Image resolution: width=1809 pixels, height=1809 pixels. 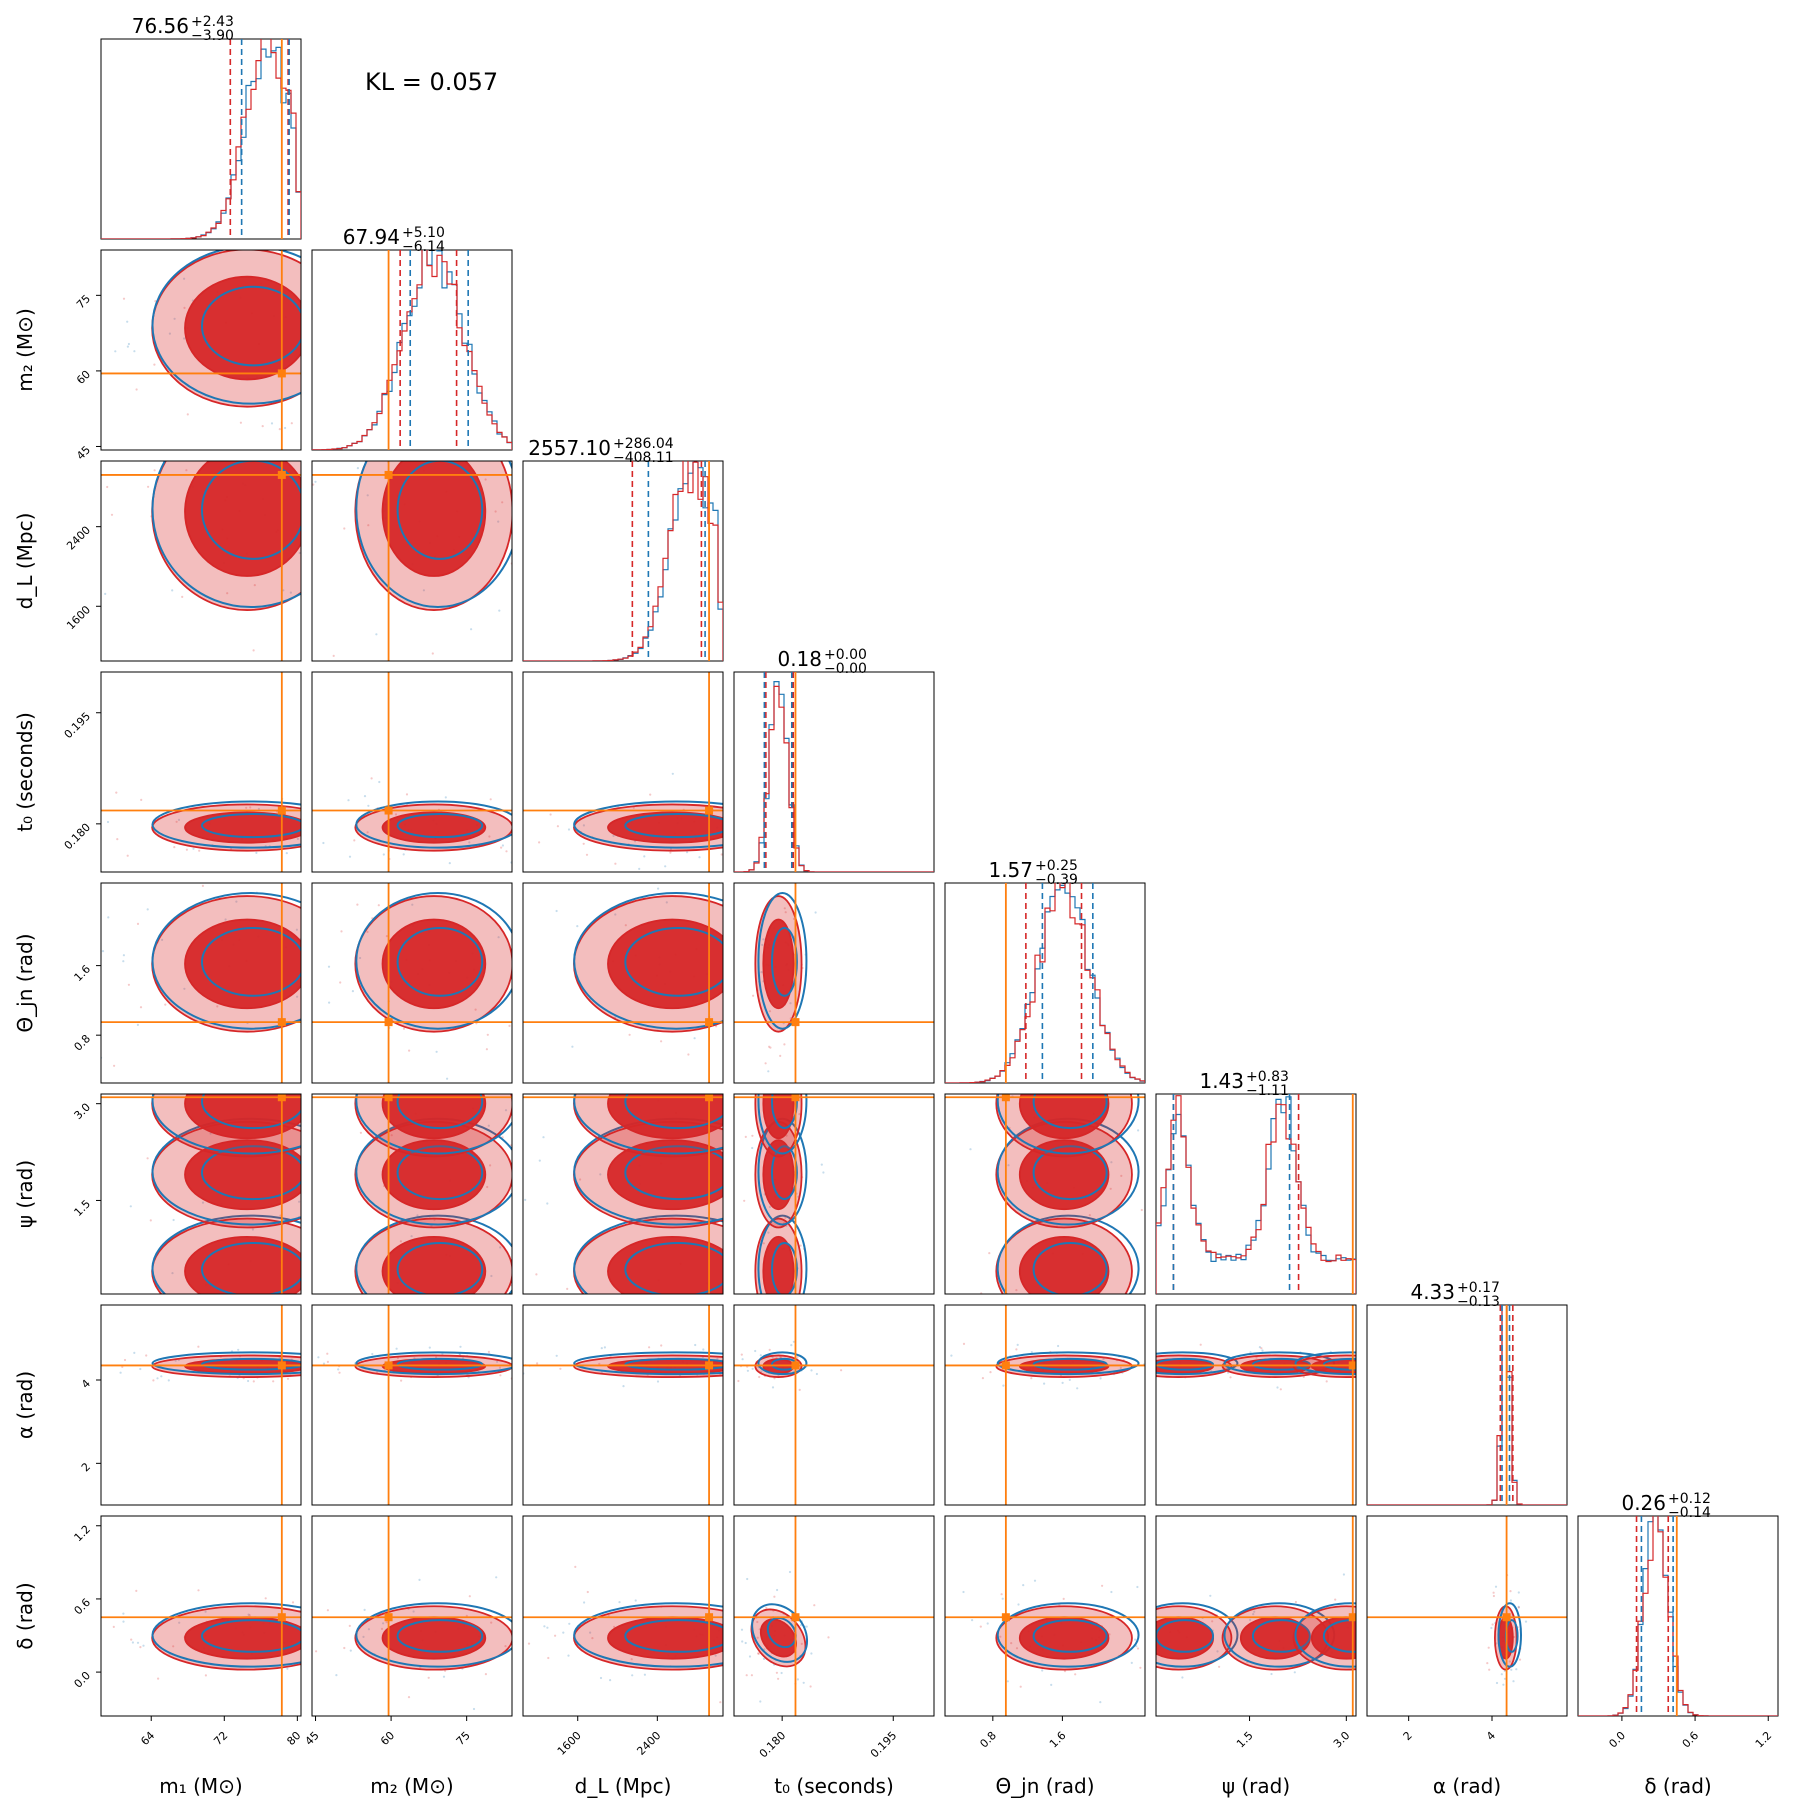 What do you see at coordinates (569, 1743) in the screenshot?
I see `x-tick-label: 1600` at bounding box center [569, 1743].